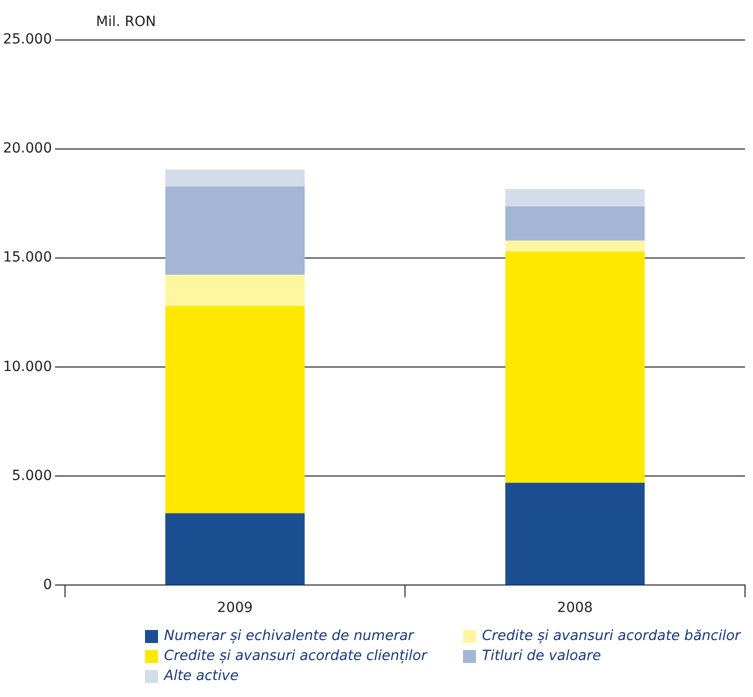 The width and height of the screenshot is (753, 697). Describe the element at coordinates (27, 148) in the screenshot. I see `y-tick-label: 20.000` at that location.